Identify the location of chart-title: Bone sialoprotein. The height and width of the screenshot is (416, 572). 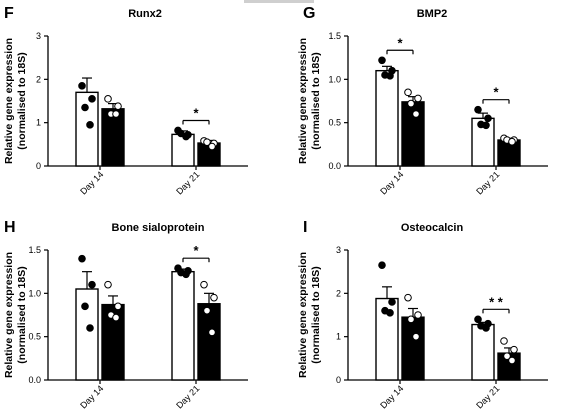
(158, 228).